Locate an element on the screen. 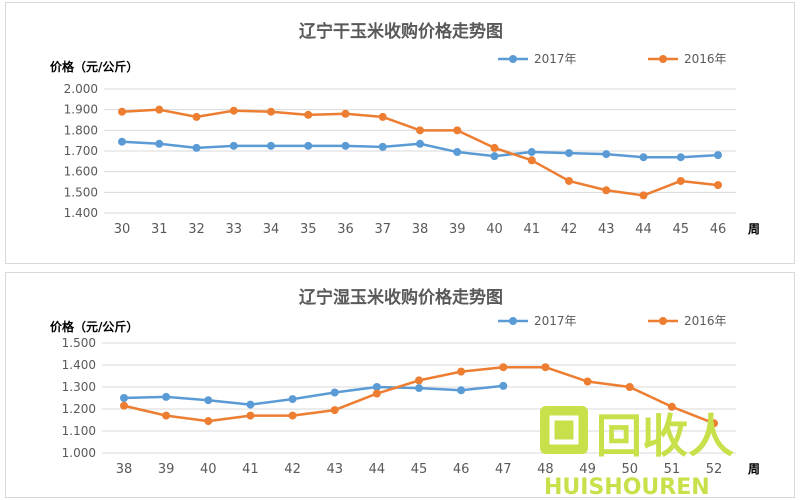 The width and height of the screenshot is (800, 500). chart-title: 辽宁干玉米收购价格走势图 is located at coordinates (401, 31).